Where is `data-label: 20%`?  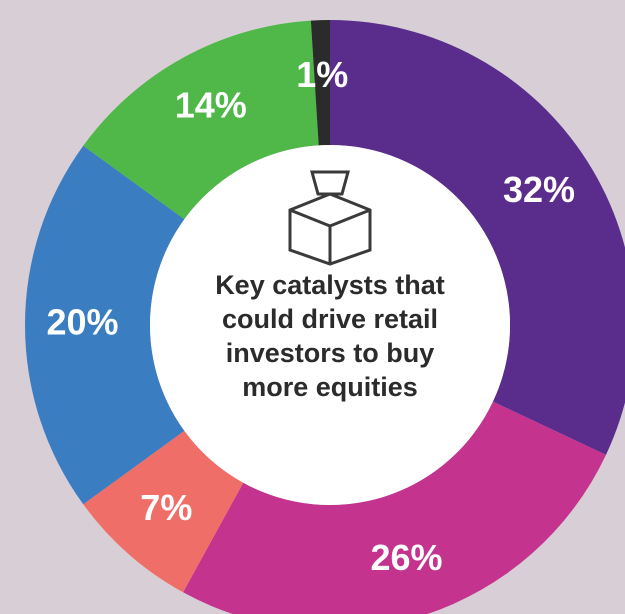
data-label: 20% is located at coordinates (82, 322).